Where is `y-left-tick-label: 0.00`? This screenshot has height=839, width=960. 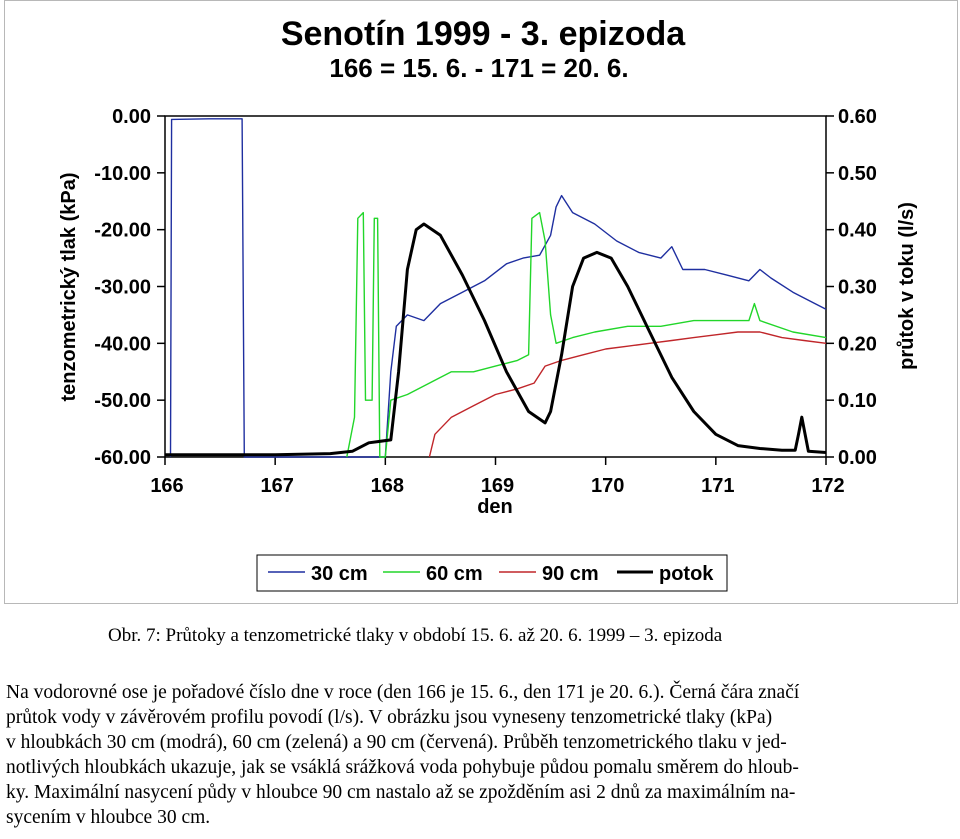 y-left-tick-label: 0.00 is located at coordinates (131, 117).